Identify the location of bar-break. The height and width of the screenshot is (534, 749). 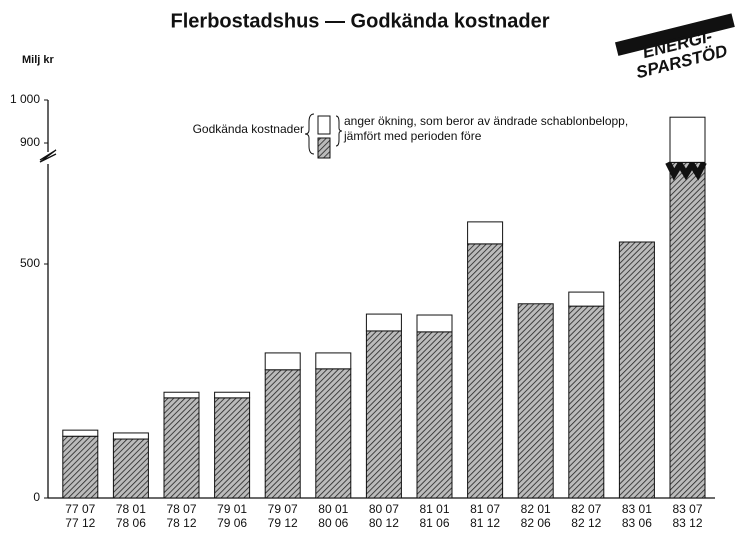
(686, 169).